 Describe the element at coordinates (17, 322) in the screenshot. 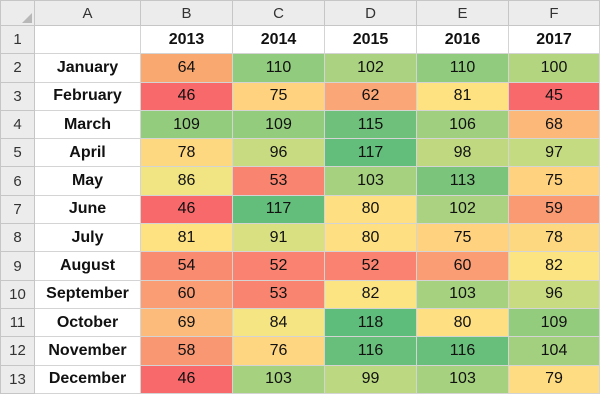

I see `row-header-11: 11` at that location.